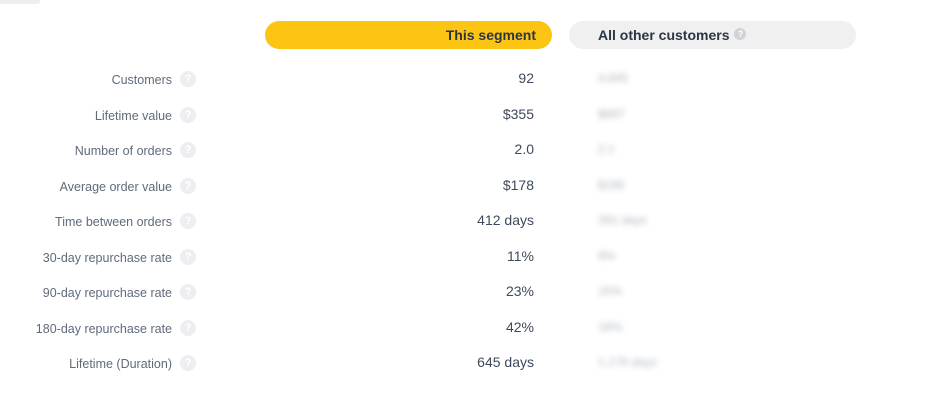 The height and width of the screenshot is (409, 938). I want to click on segment-value: 92, so click(526, 78).